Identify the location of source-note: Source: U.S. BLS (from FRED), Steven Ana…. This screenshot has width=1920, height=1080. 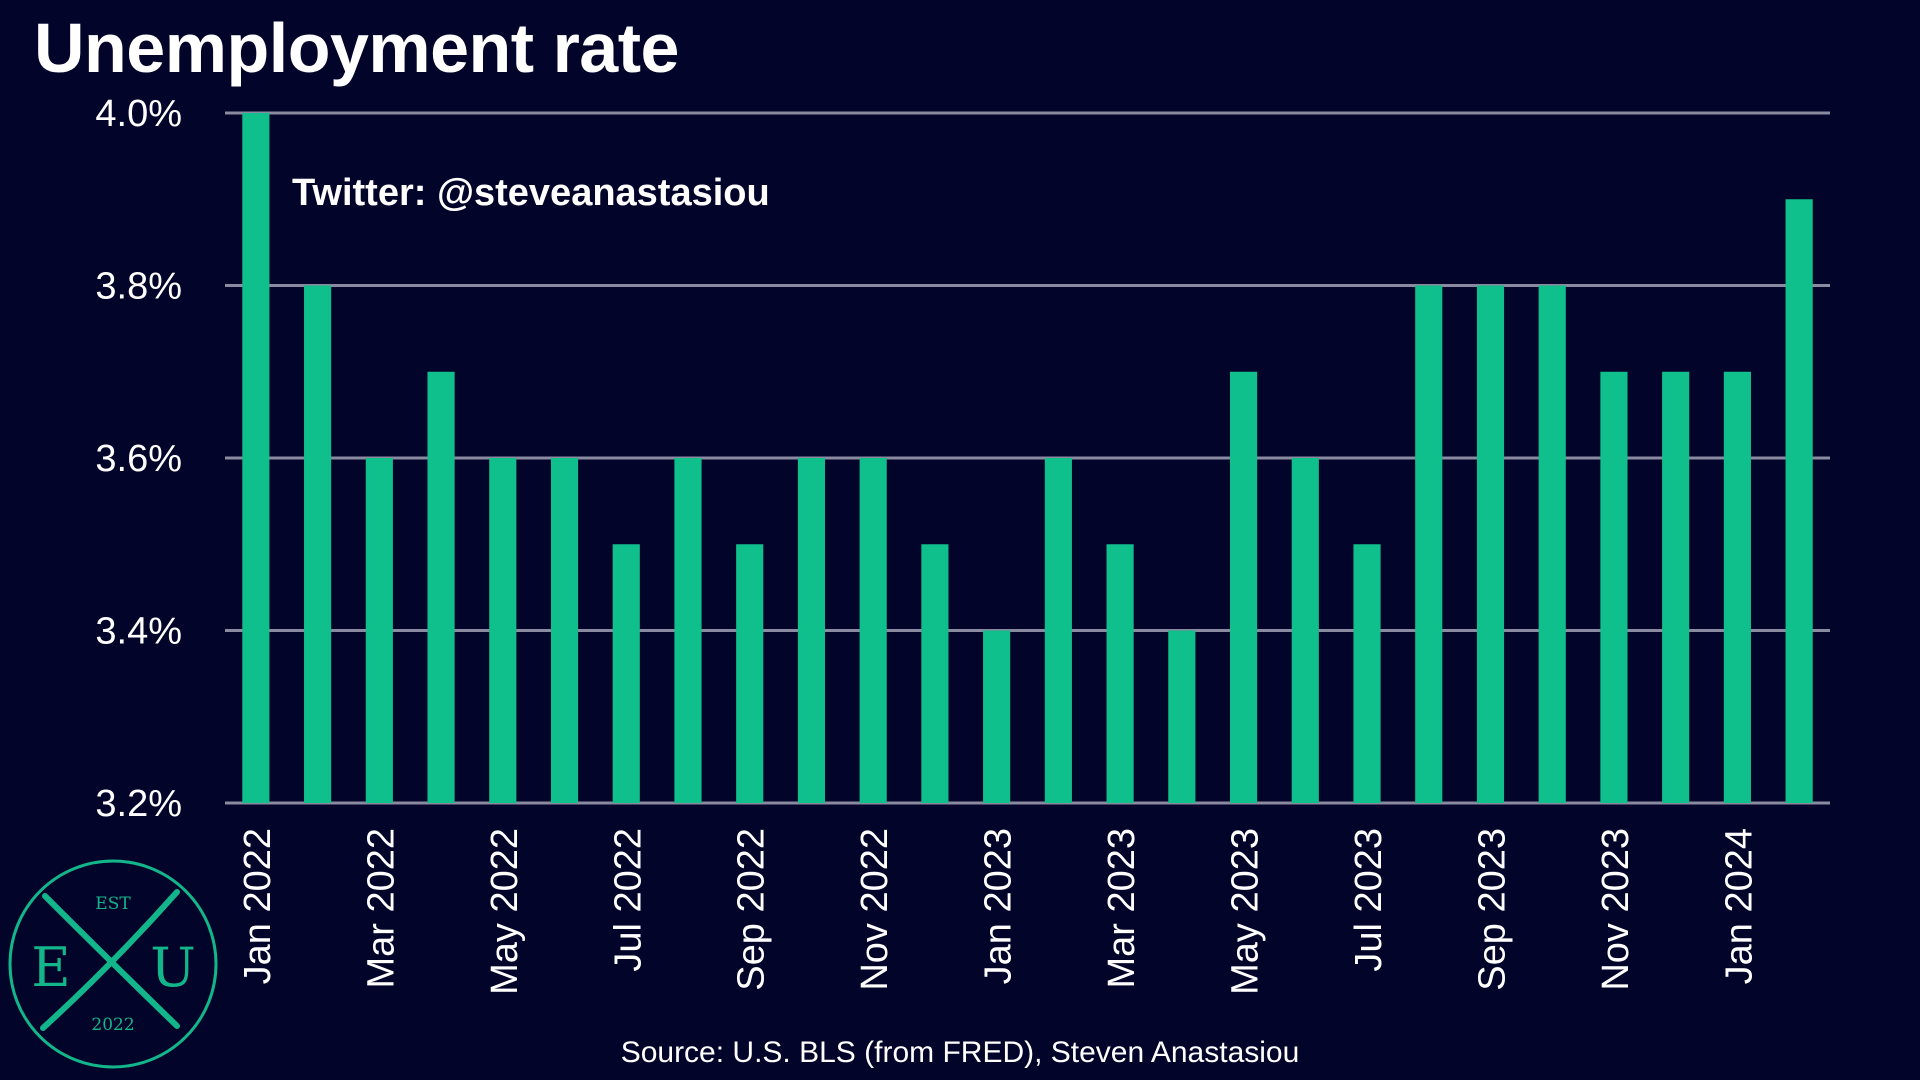
(960, 1052).